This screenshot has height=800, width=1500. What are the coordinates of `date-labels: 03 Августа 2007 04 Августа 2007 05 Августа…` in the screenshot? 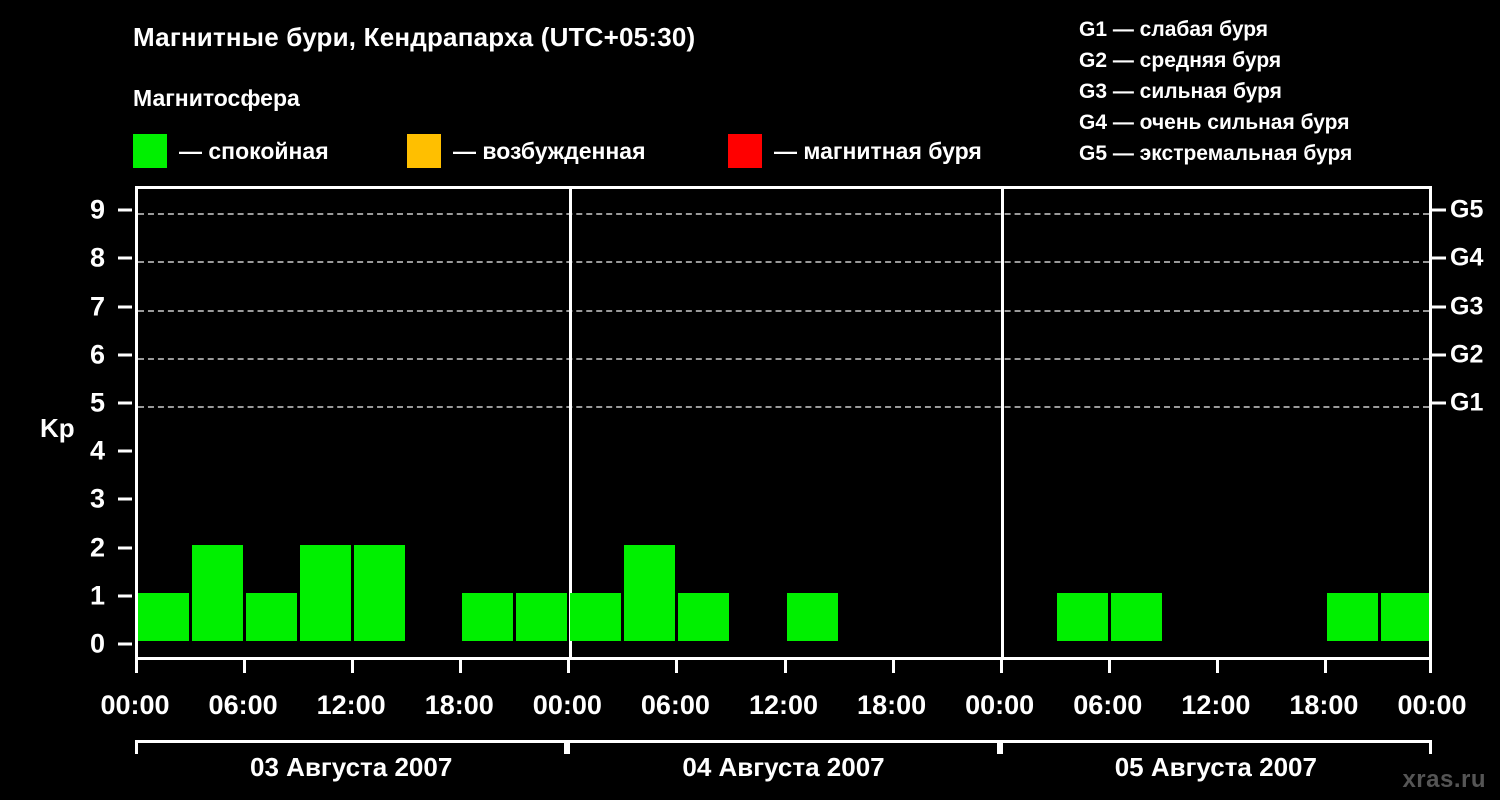 It's located at (783, 772).